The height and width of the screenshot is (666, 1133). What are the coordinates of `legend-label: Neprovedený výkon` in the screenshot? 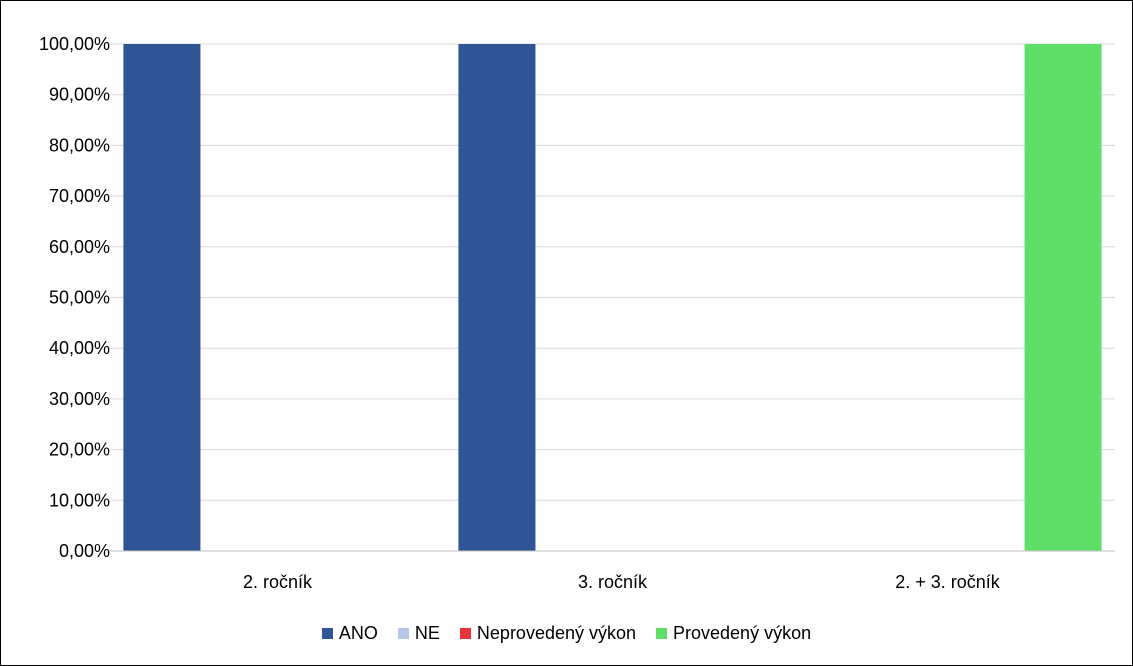 It's located at (556, 633).